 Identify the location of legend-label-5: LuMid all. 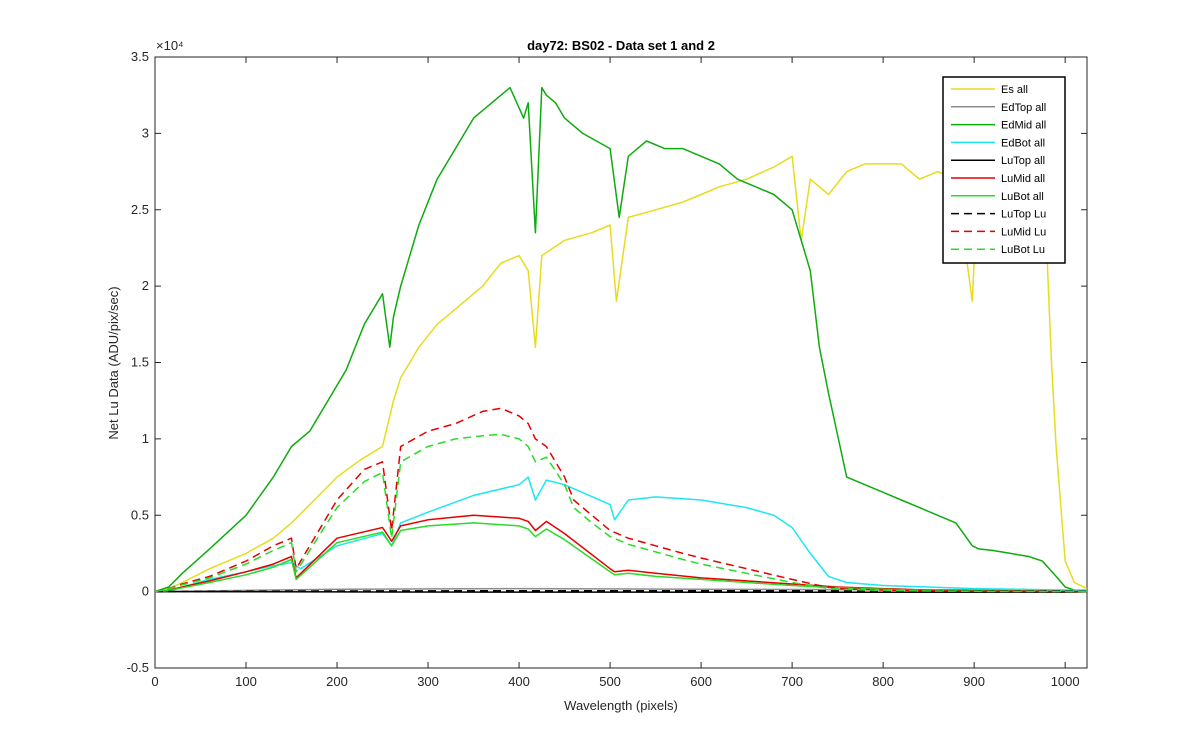
(1023, 179).